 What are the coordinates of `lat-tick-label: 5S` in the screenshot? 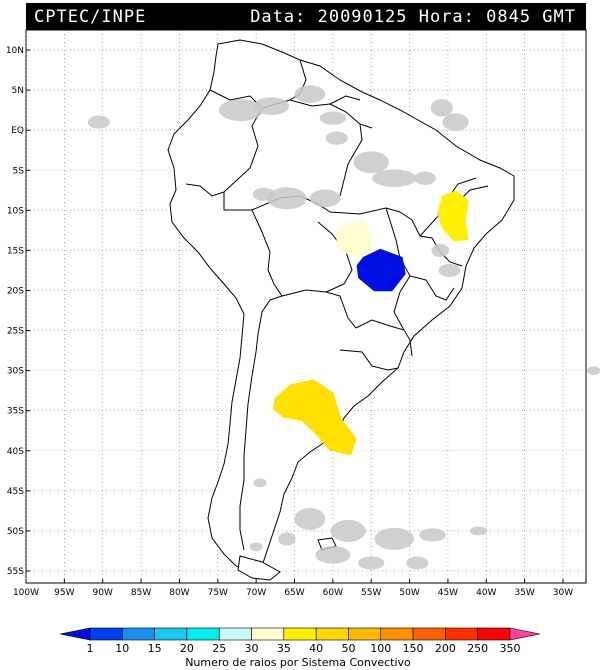 It's located at (19, 171).